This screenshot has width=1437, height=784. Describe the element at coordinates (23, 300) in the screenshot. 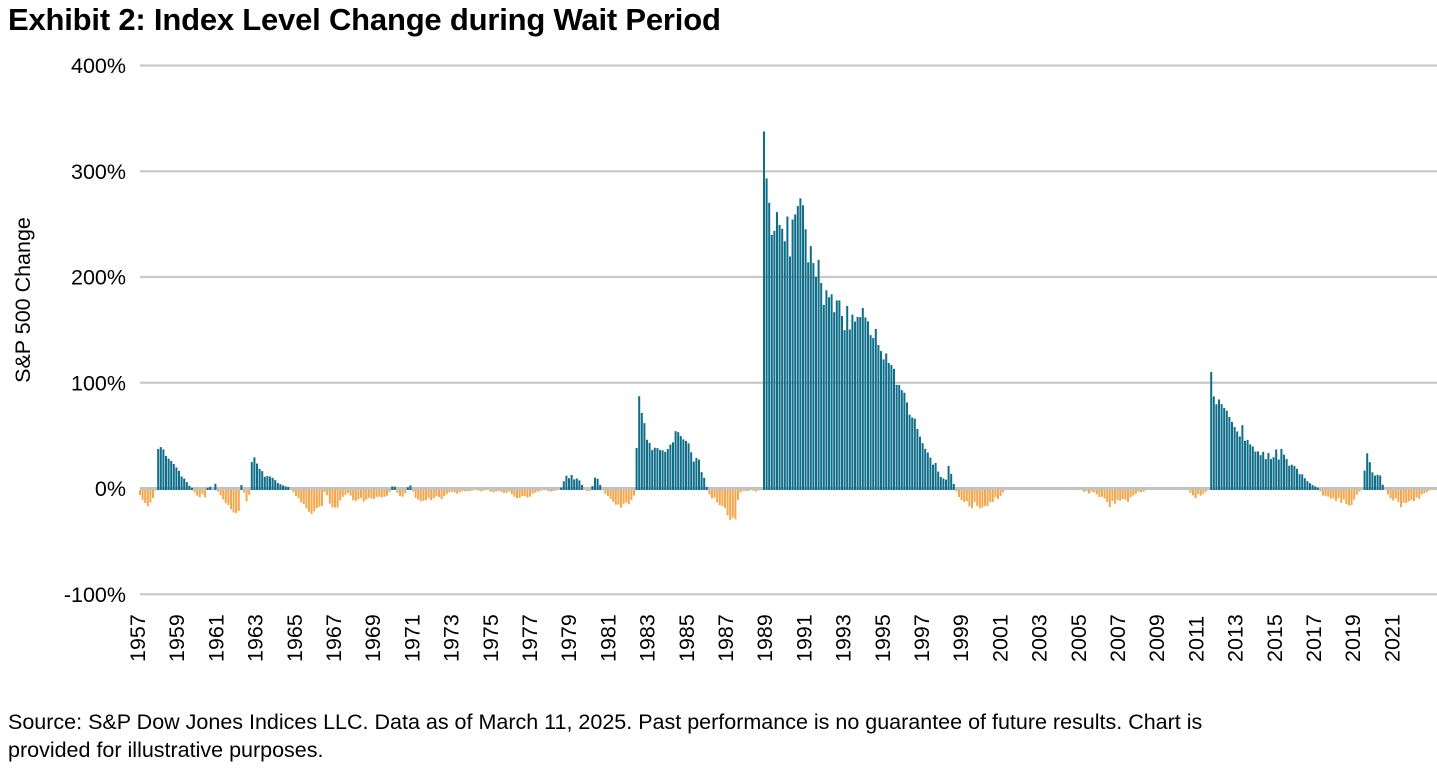

I see `y-axis-title: S&P 500 Change` at that location.